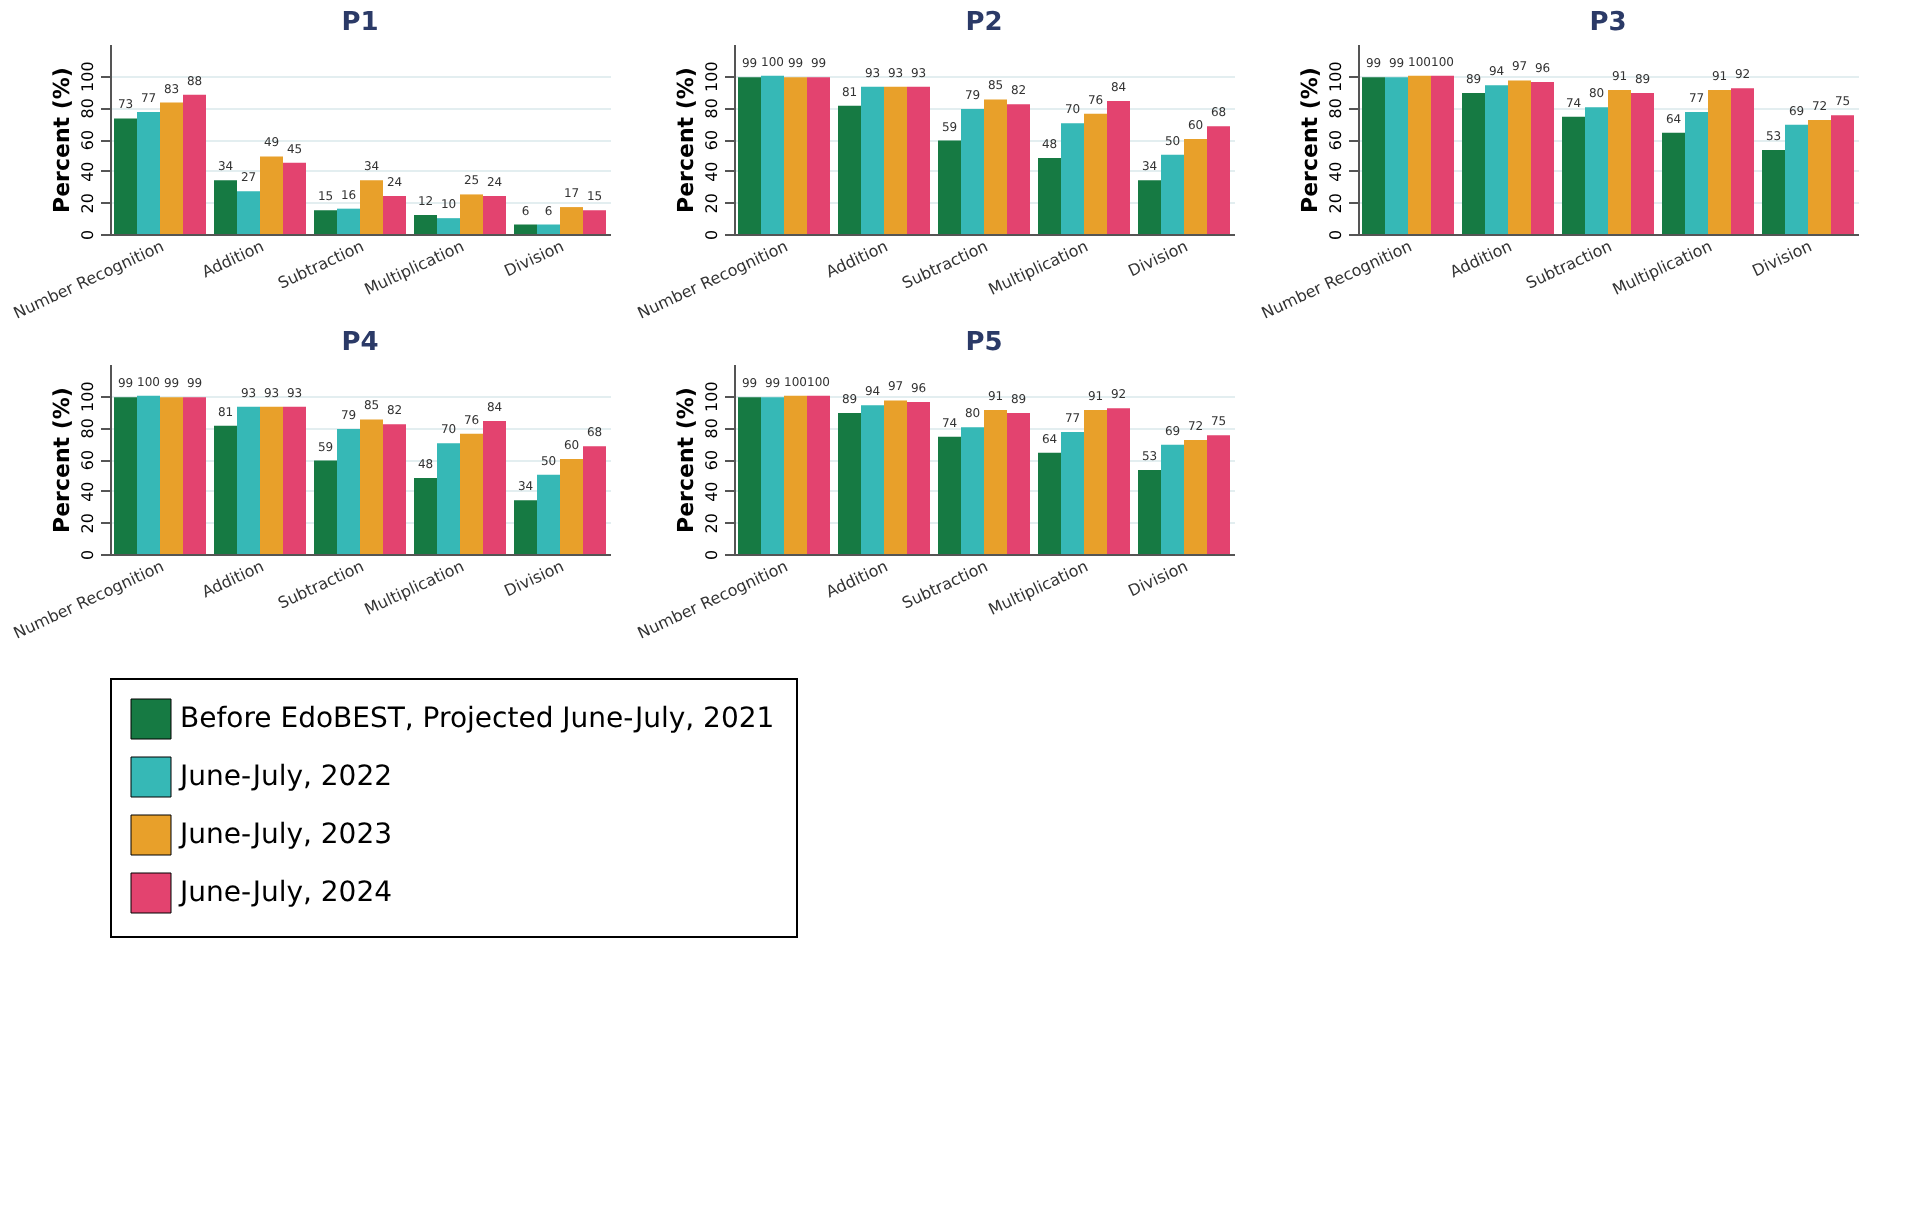 Image resolution: width=1912 pixels, height=1212 pixels. Describe the element at coordinates (285, 777) in the screenshot. I see `legend-label: June-July, 2022` at that location.